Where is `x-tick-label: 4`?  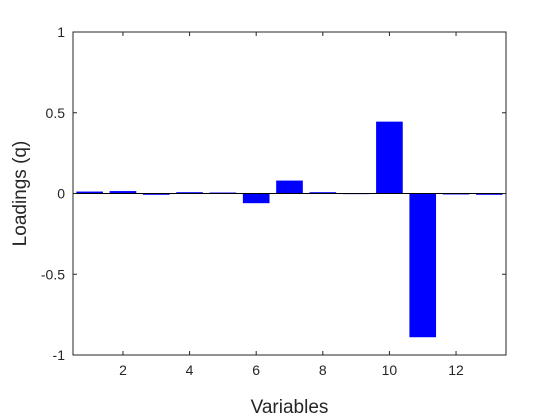
x-tick-label: 4 is located at coordinates (190, 370).